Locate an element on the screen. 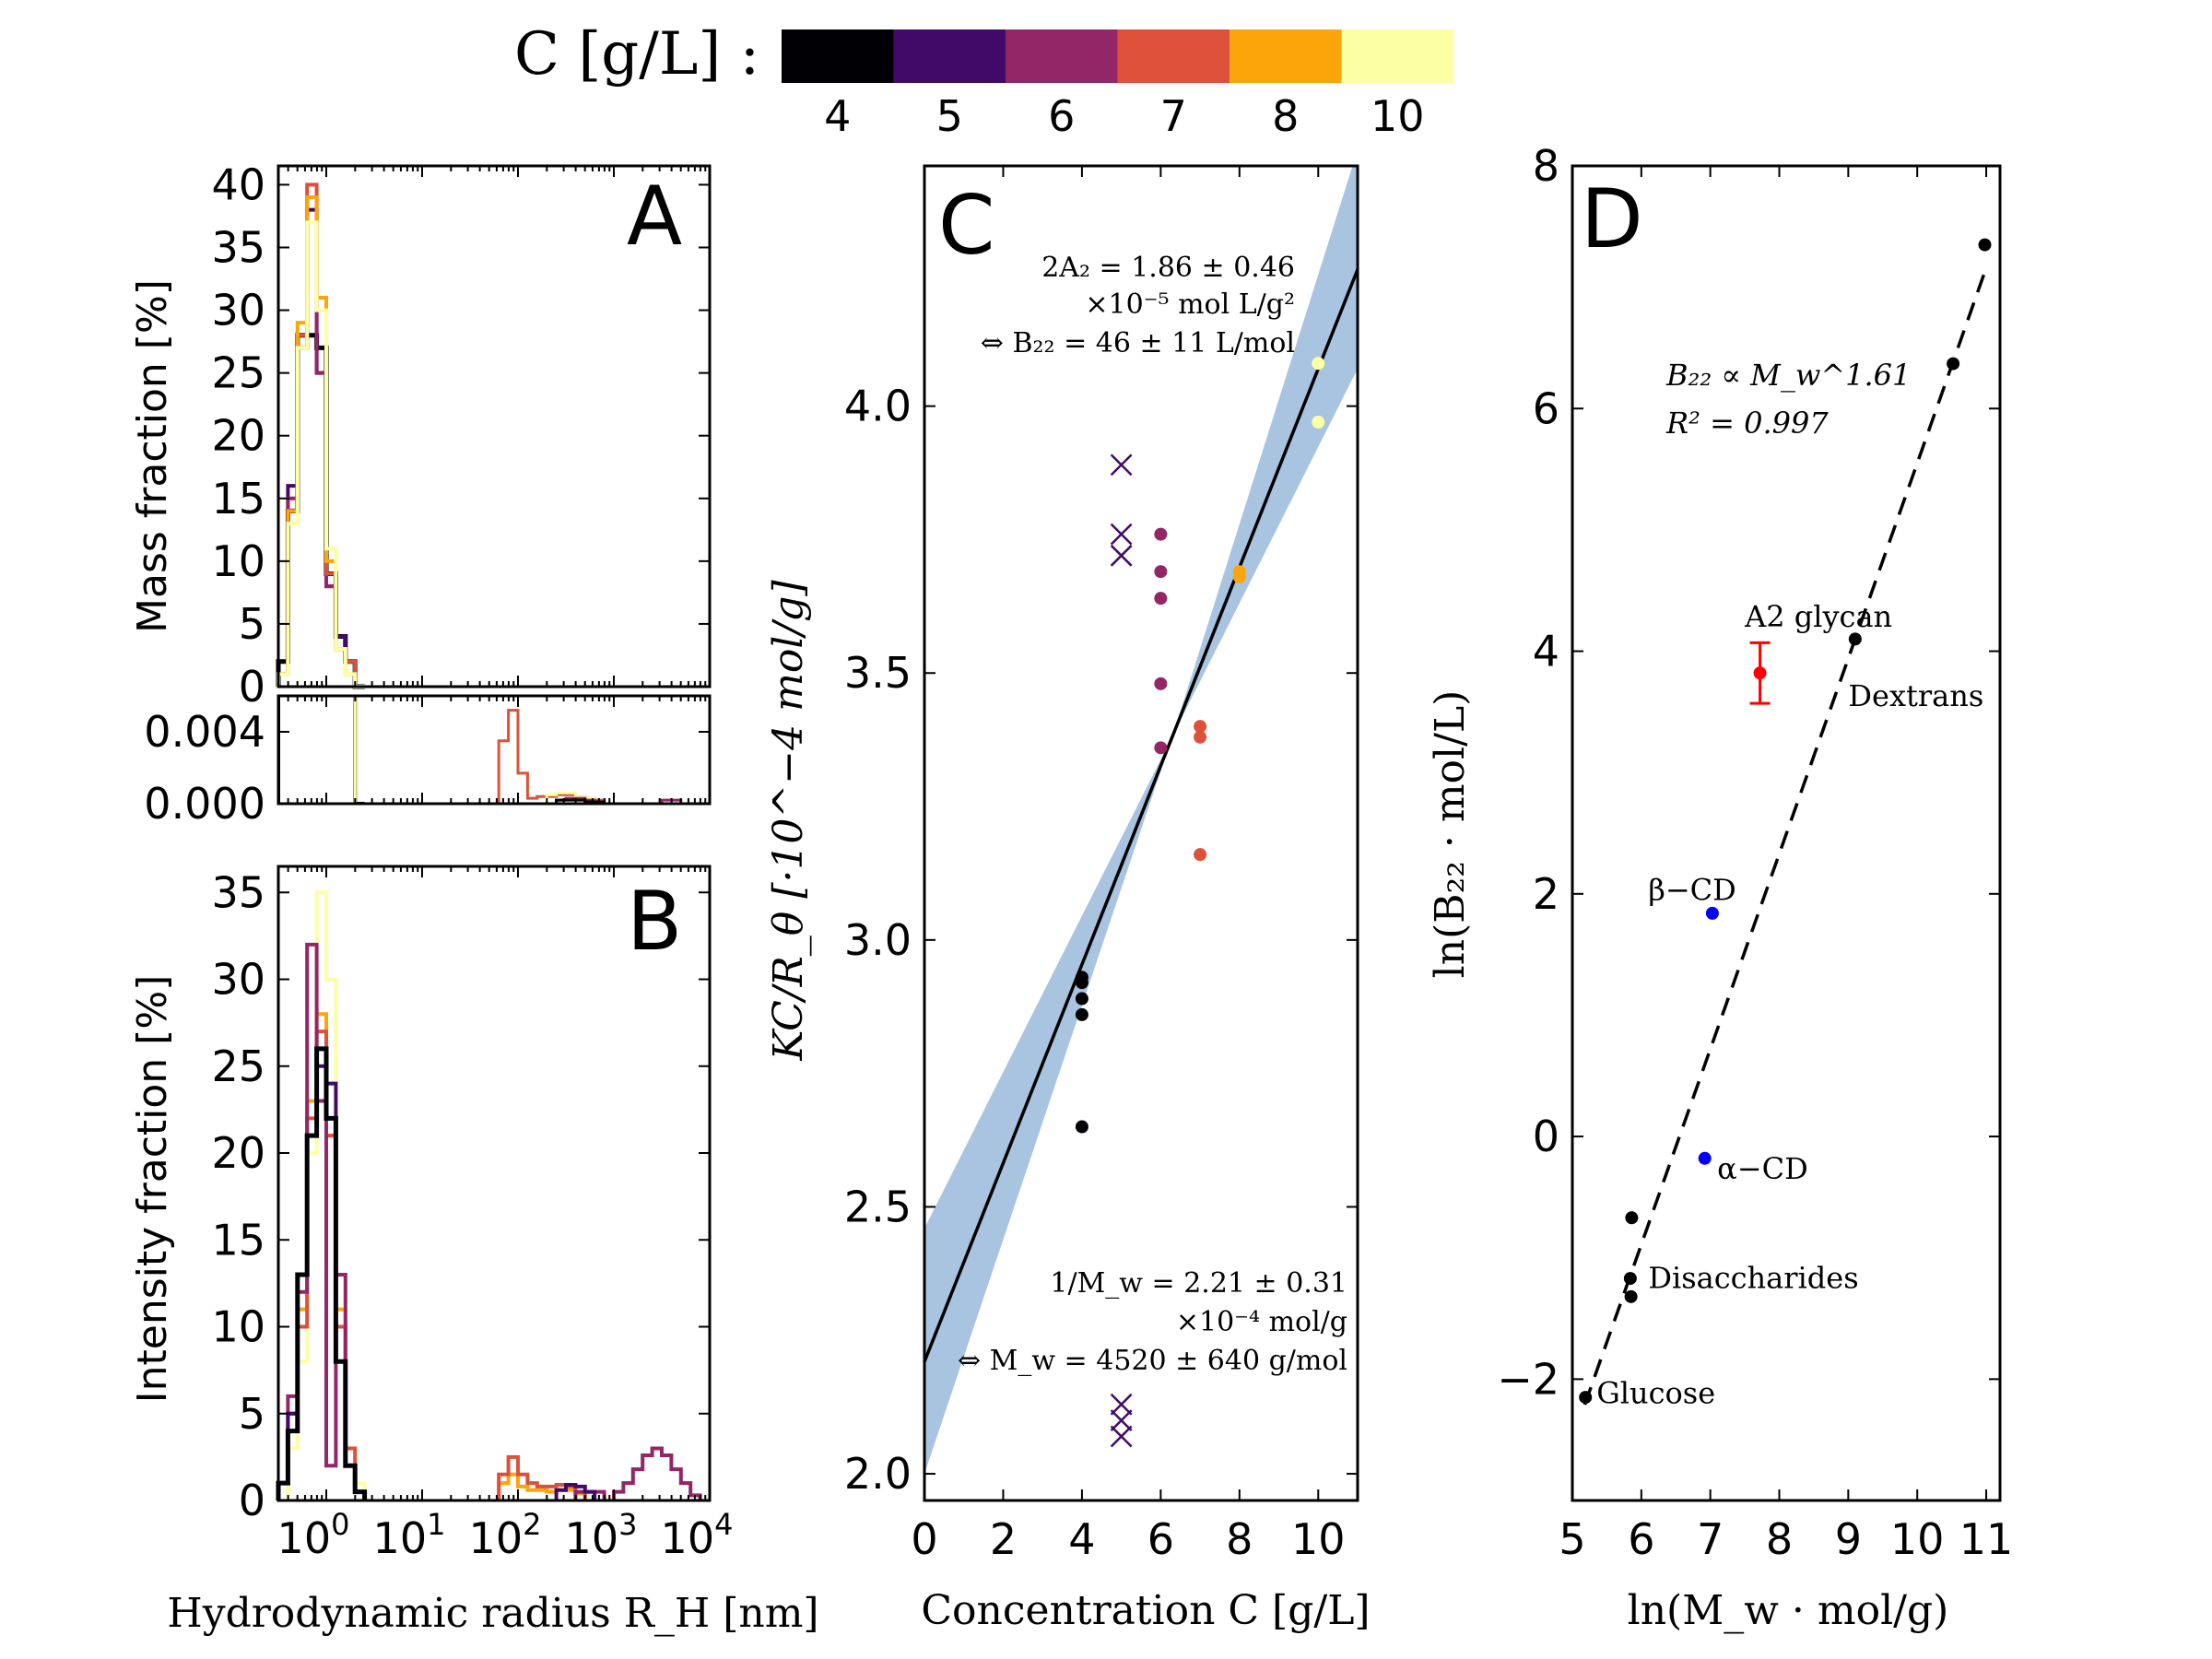 The height and width of the screenshot is (1659, 2212). panel-c-xlabel: Concentration C [g/L] is located at coordinates (1145, 1610).